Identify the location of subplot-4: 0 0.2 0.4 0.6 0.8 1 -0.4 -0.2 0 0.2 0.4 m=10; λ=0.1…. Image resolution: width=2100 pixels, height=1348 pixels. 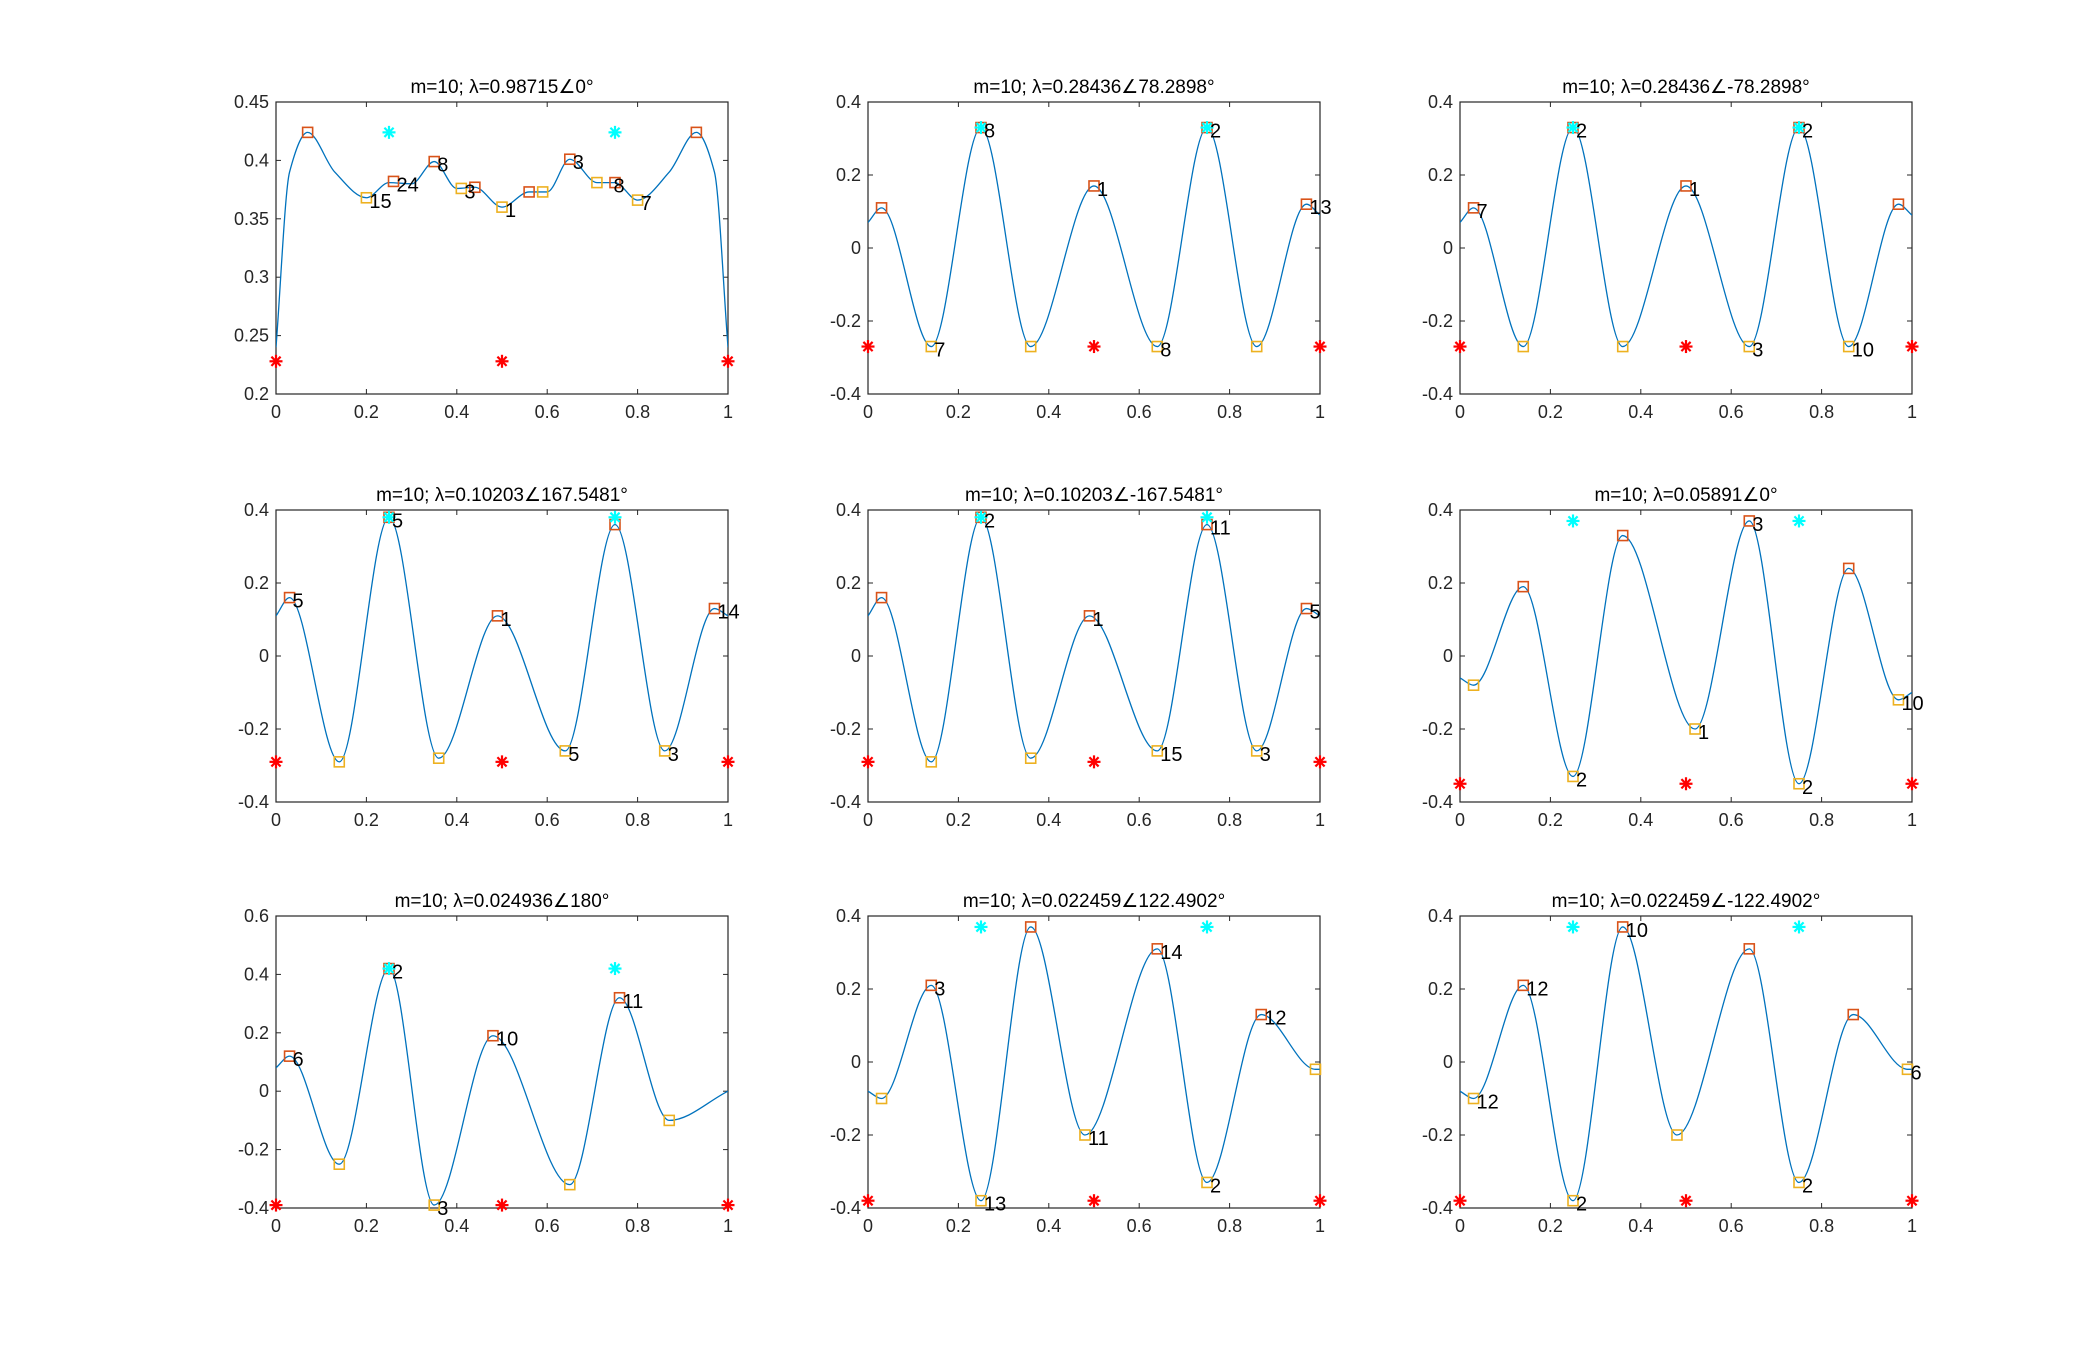
(489, 657).